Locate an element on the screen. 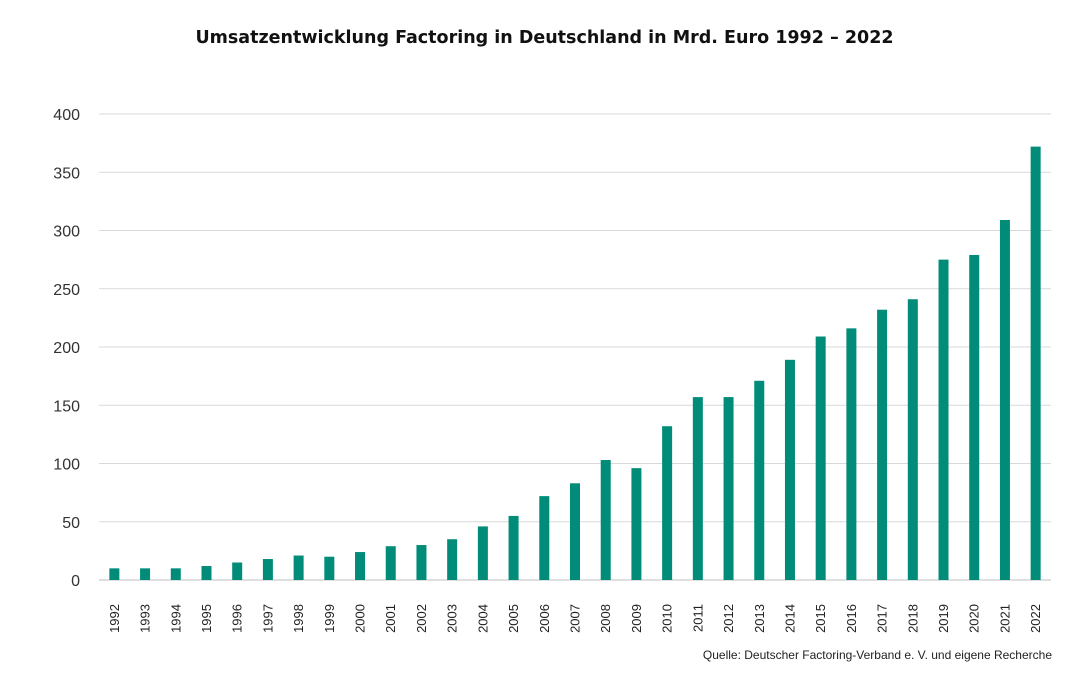 This screenshot has width=1089, height=682. y-tick-label: 400 is located at coordinates (66, 115).